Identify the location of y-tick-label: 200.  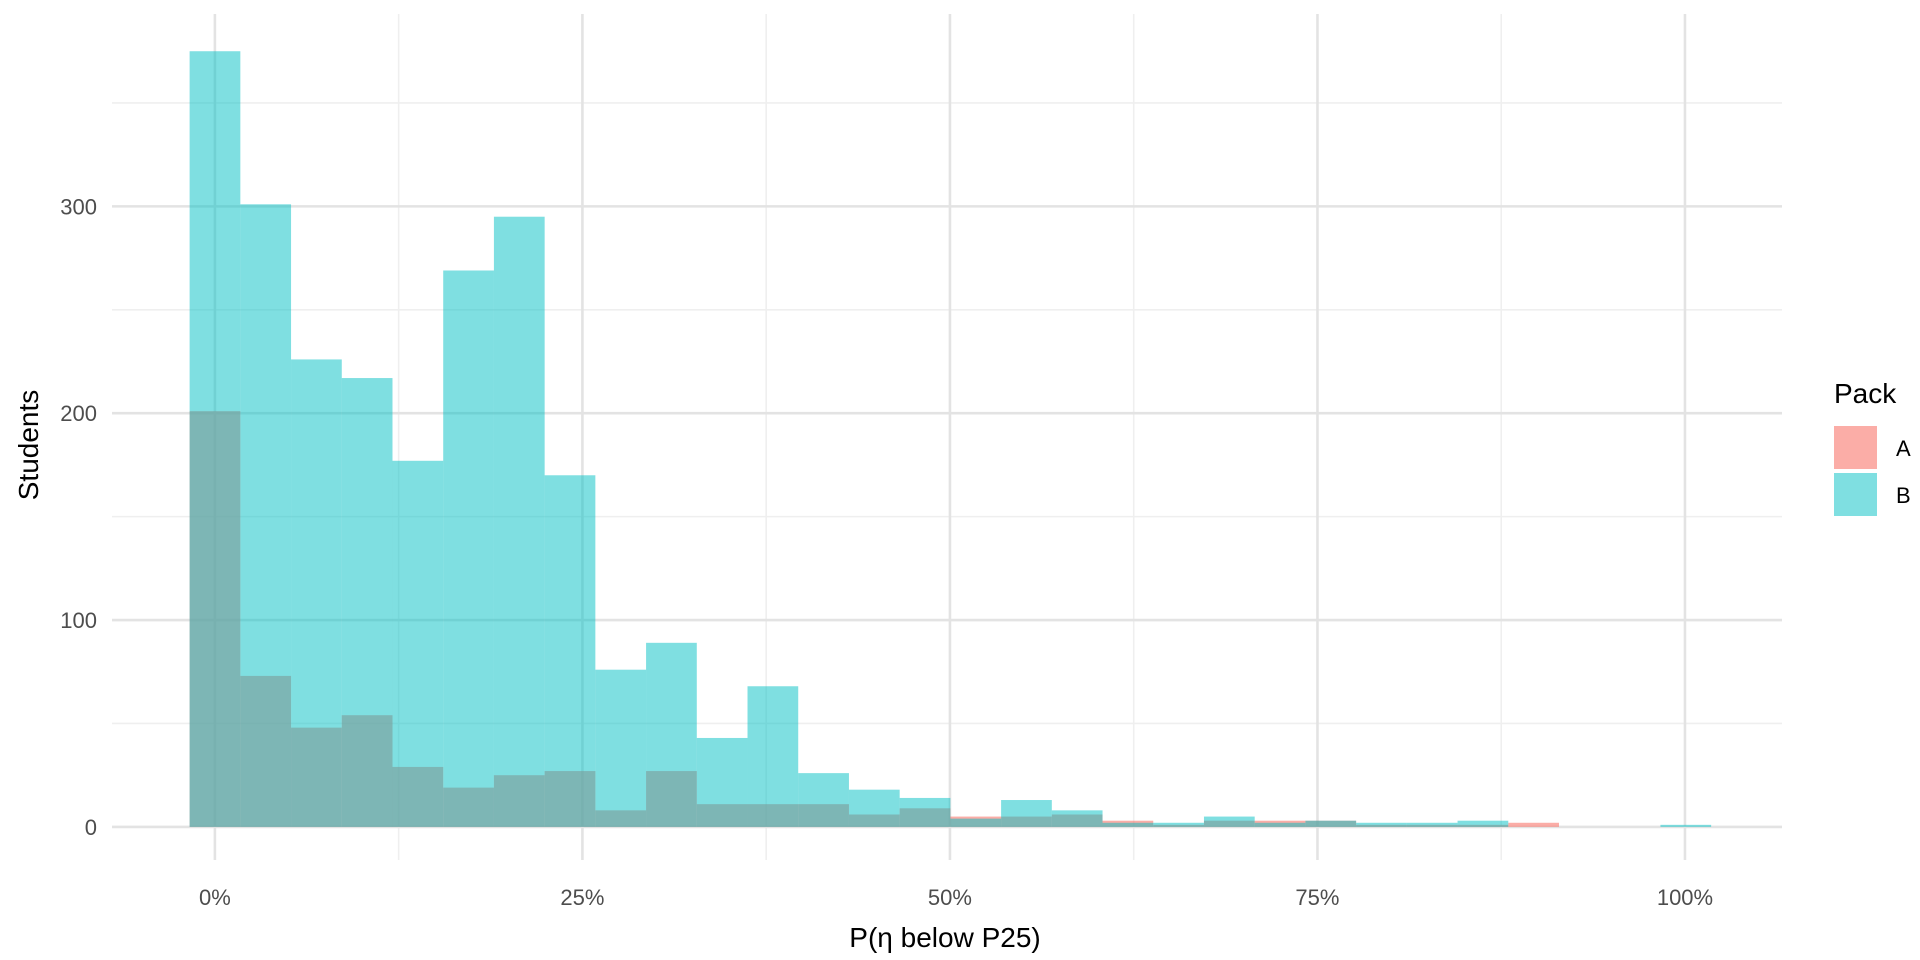
(78, 413).